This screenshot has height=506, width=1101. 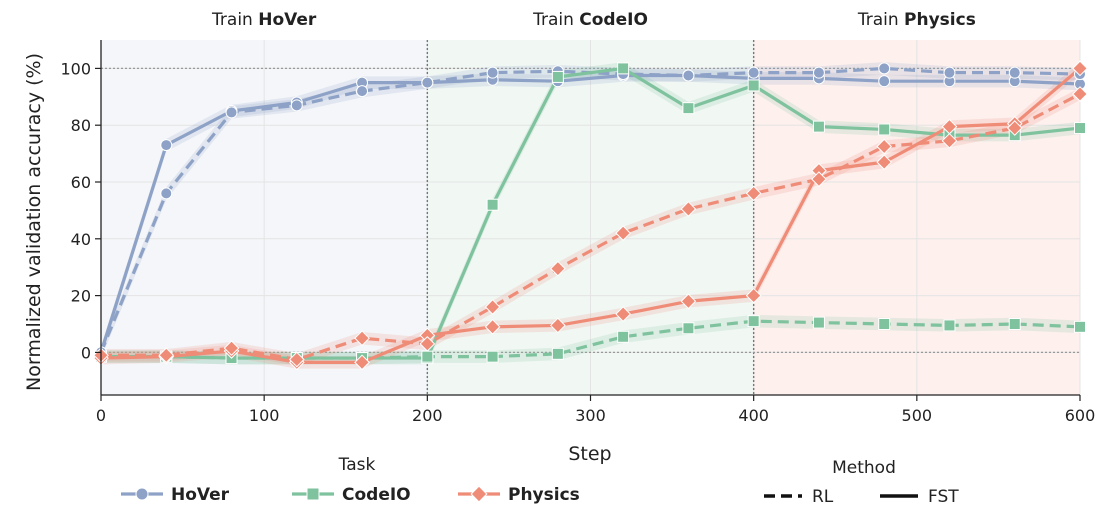 I want to click on y-tick-label: 80, so click(x=81, y=125).